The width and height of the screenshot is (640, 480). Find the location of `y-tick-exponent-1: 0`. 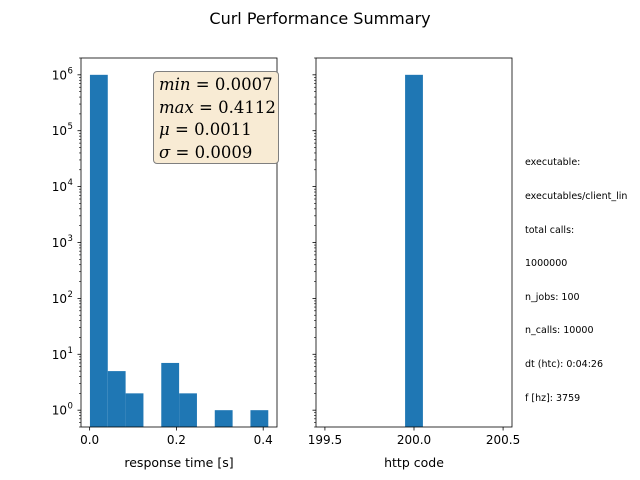

y-tick-exponent-1: 0 is located at coordinates (70, 407).